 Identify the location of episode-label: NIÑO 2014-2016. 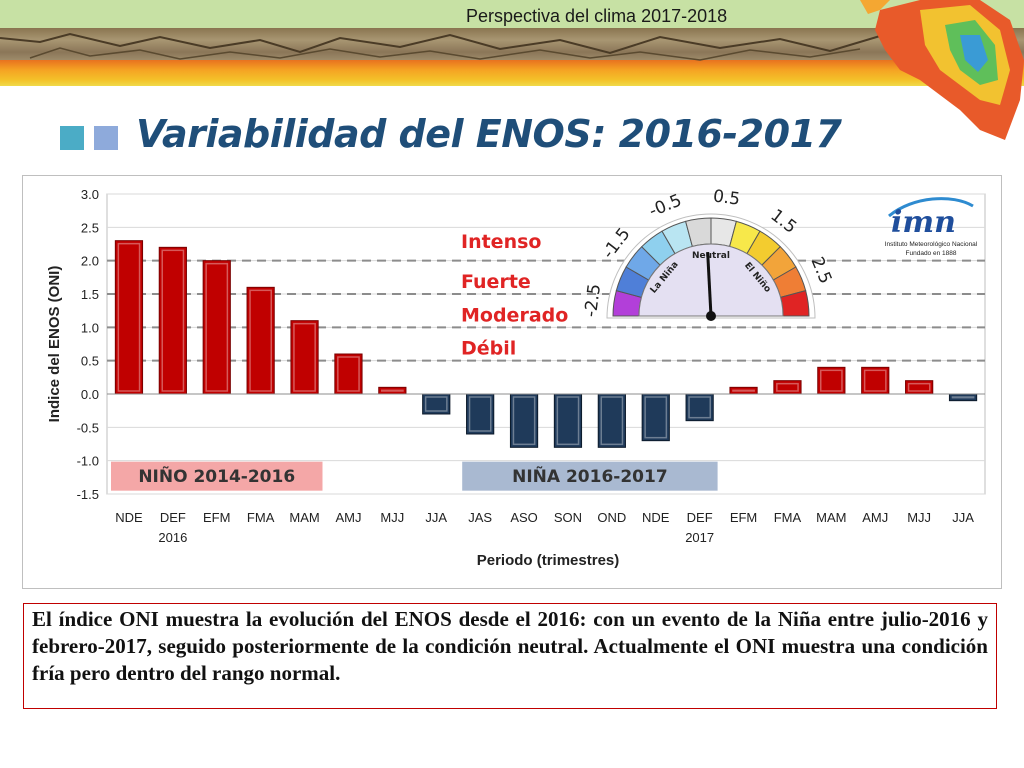
(216, 475).